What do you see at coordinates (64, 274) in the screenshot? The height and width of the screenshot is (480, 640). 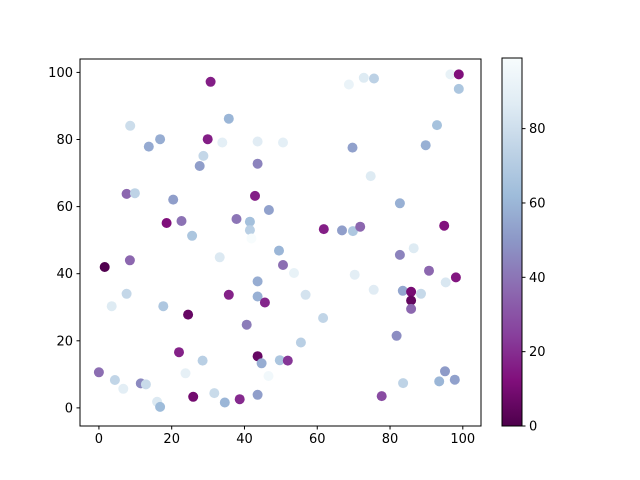 I see `y-tick-label: 40` at bounding box center [64, 274].